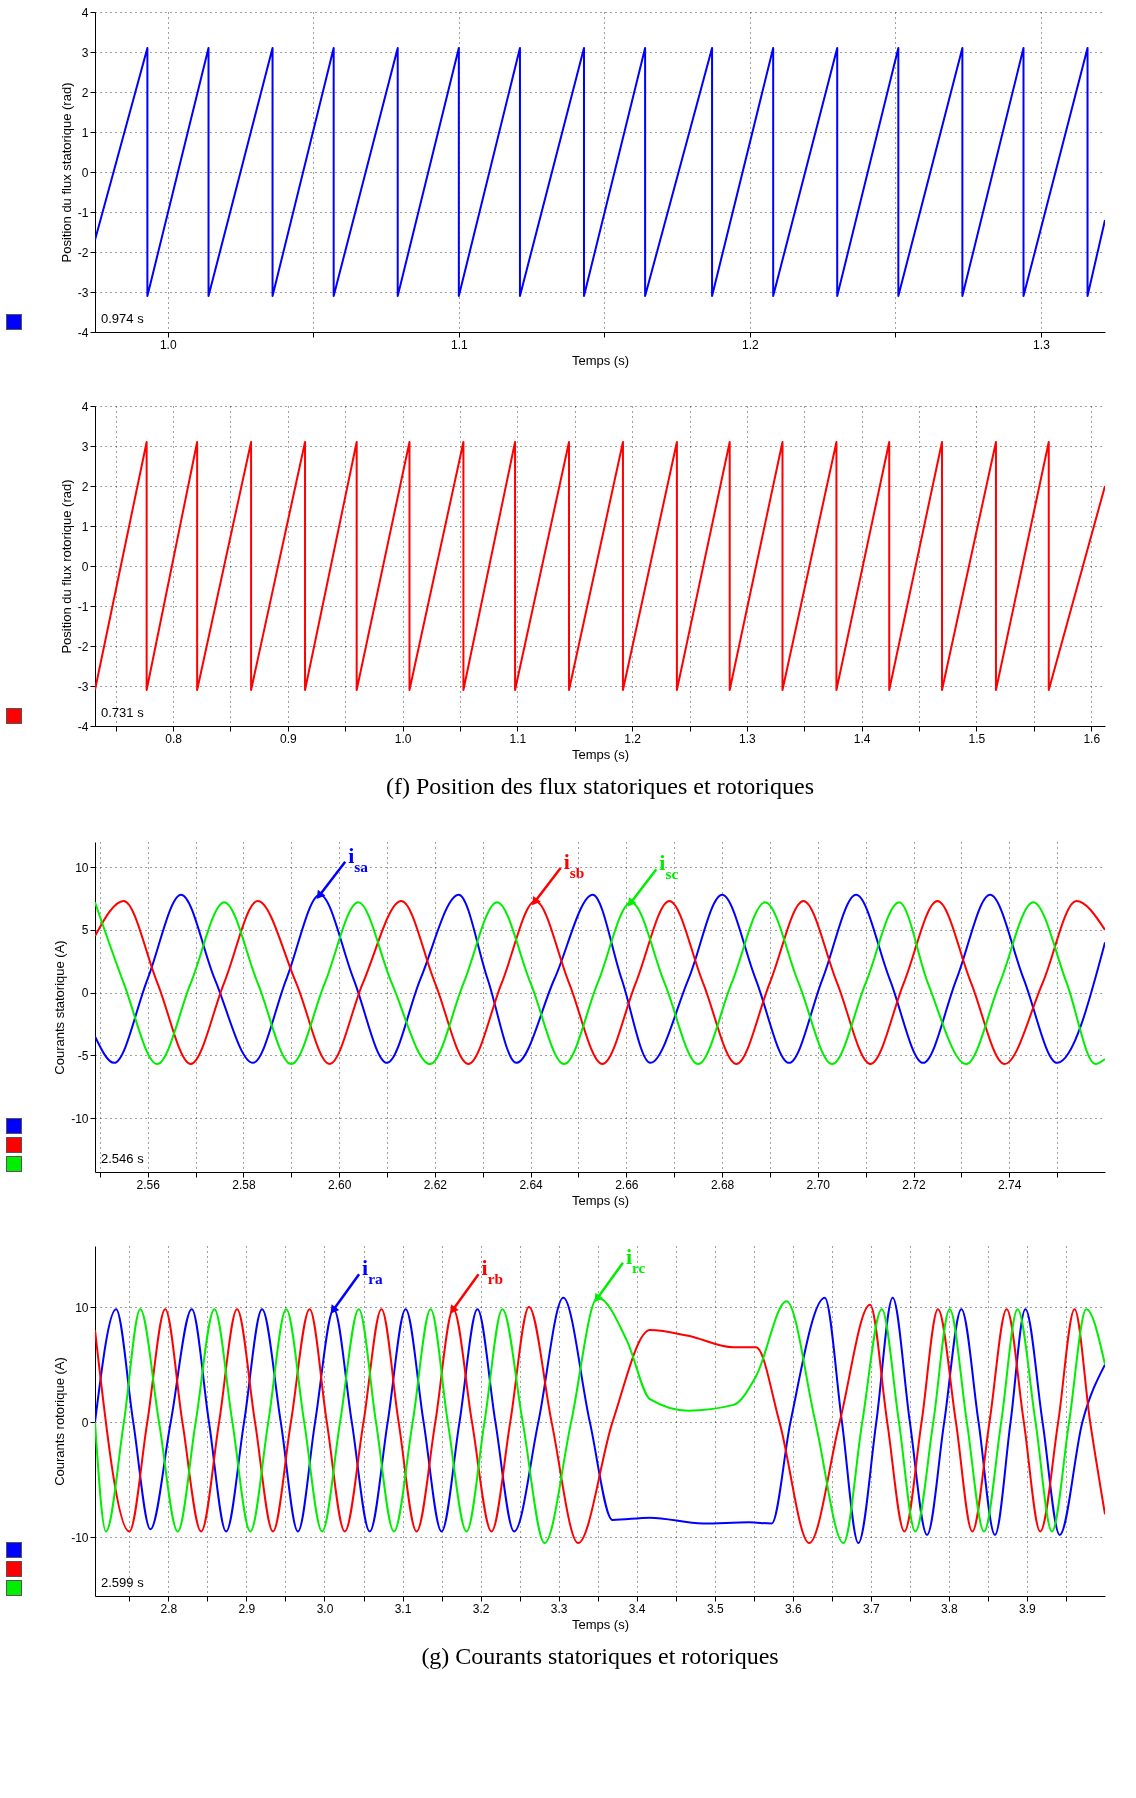  I want to click on x-tick-label: 2.74, so click(1010, 1184).